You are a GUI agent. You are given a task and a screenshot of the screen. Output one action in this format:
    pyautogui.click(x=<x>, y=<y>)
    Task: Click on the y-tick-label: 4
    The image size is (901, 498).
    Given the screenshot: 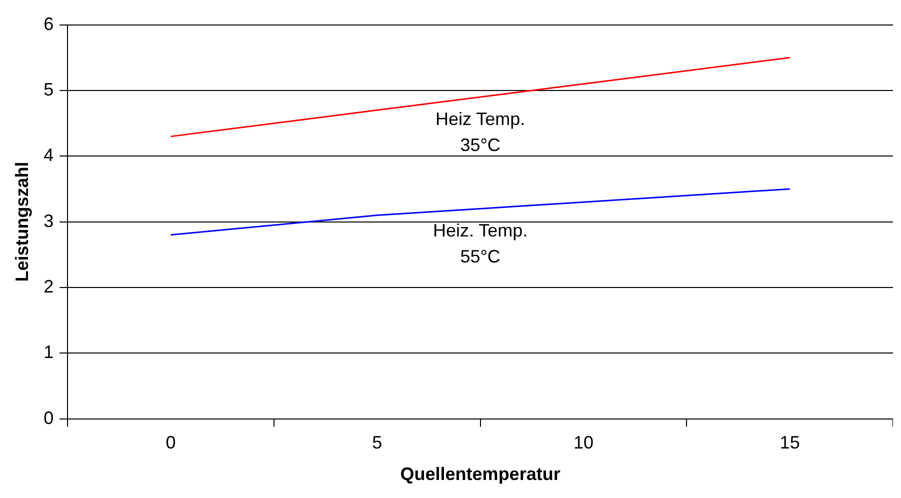 What is the action you would take?
    pyautogui.click(x=49, y=155)
    